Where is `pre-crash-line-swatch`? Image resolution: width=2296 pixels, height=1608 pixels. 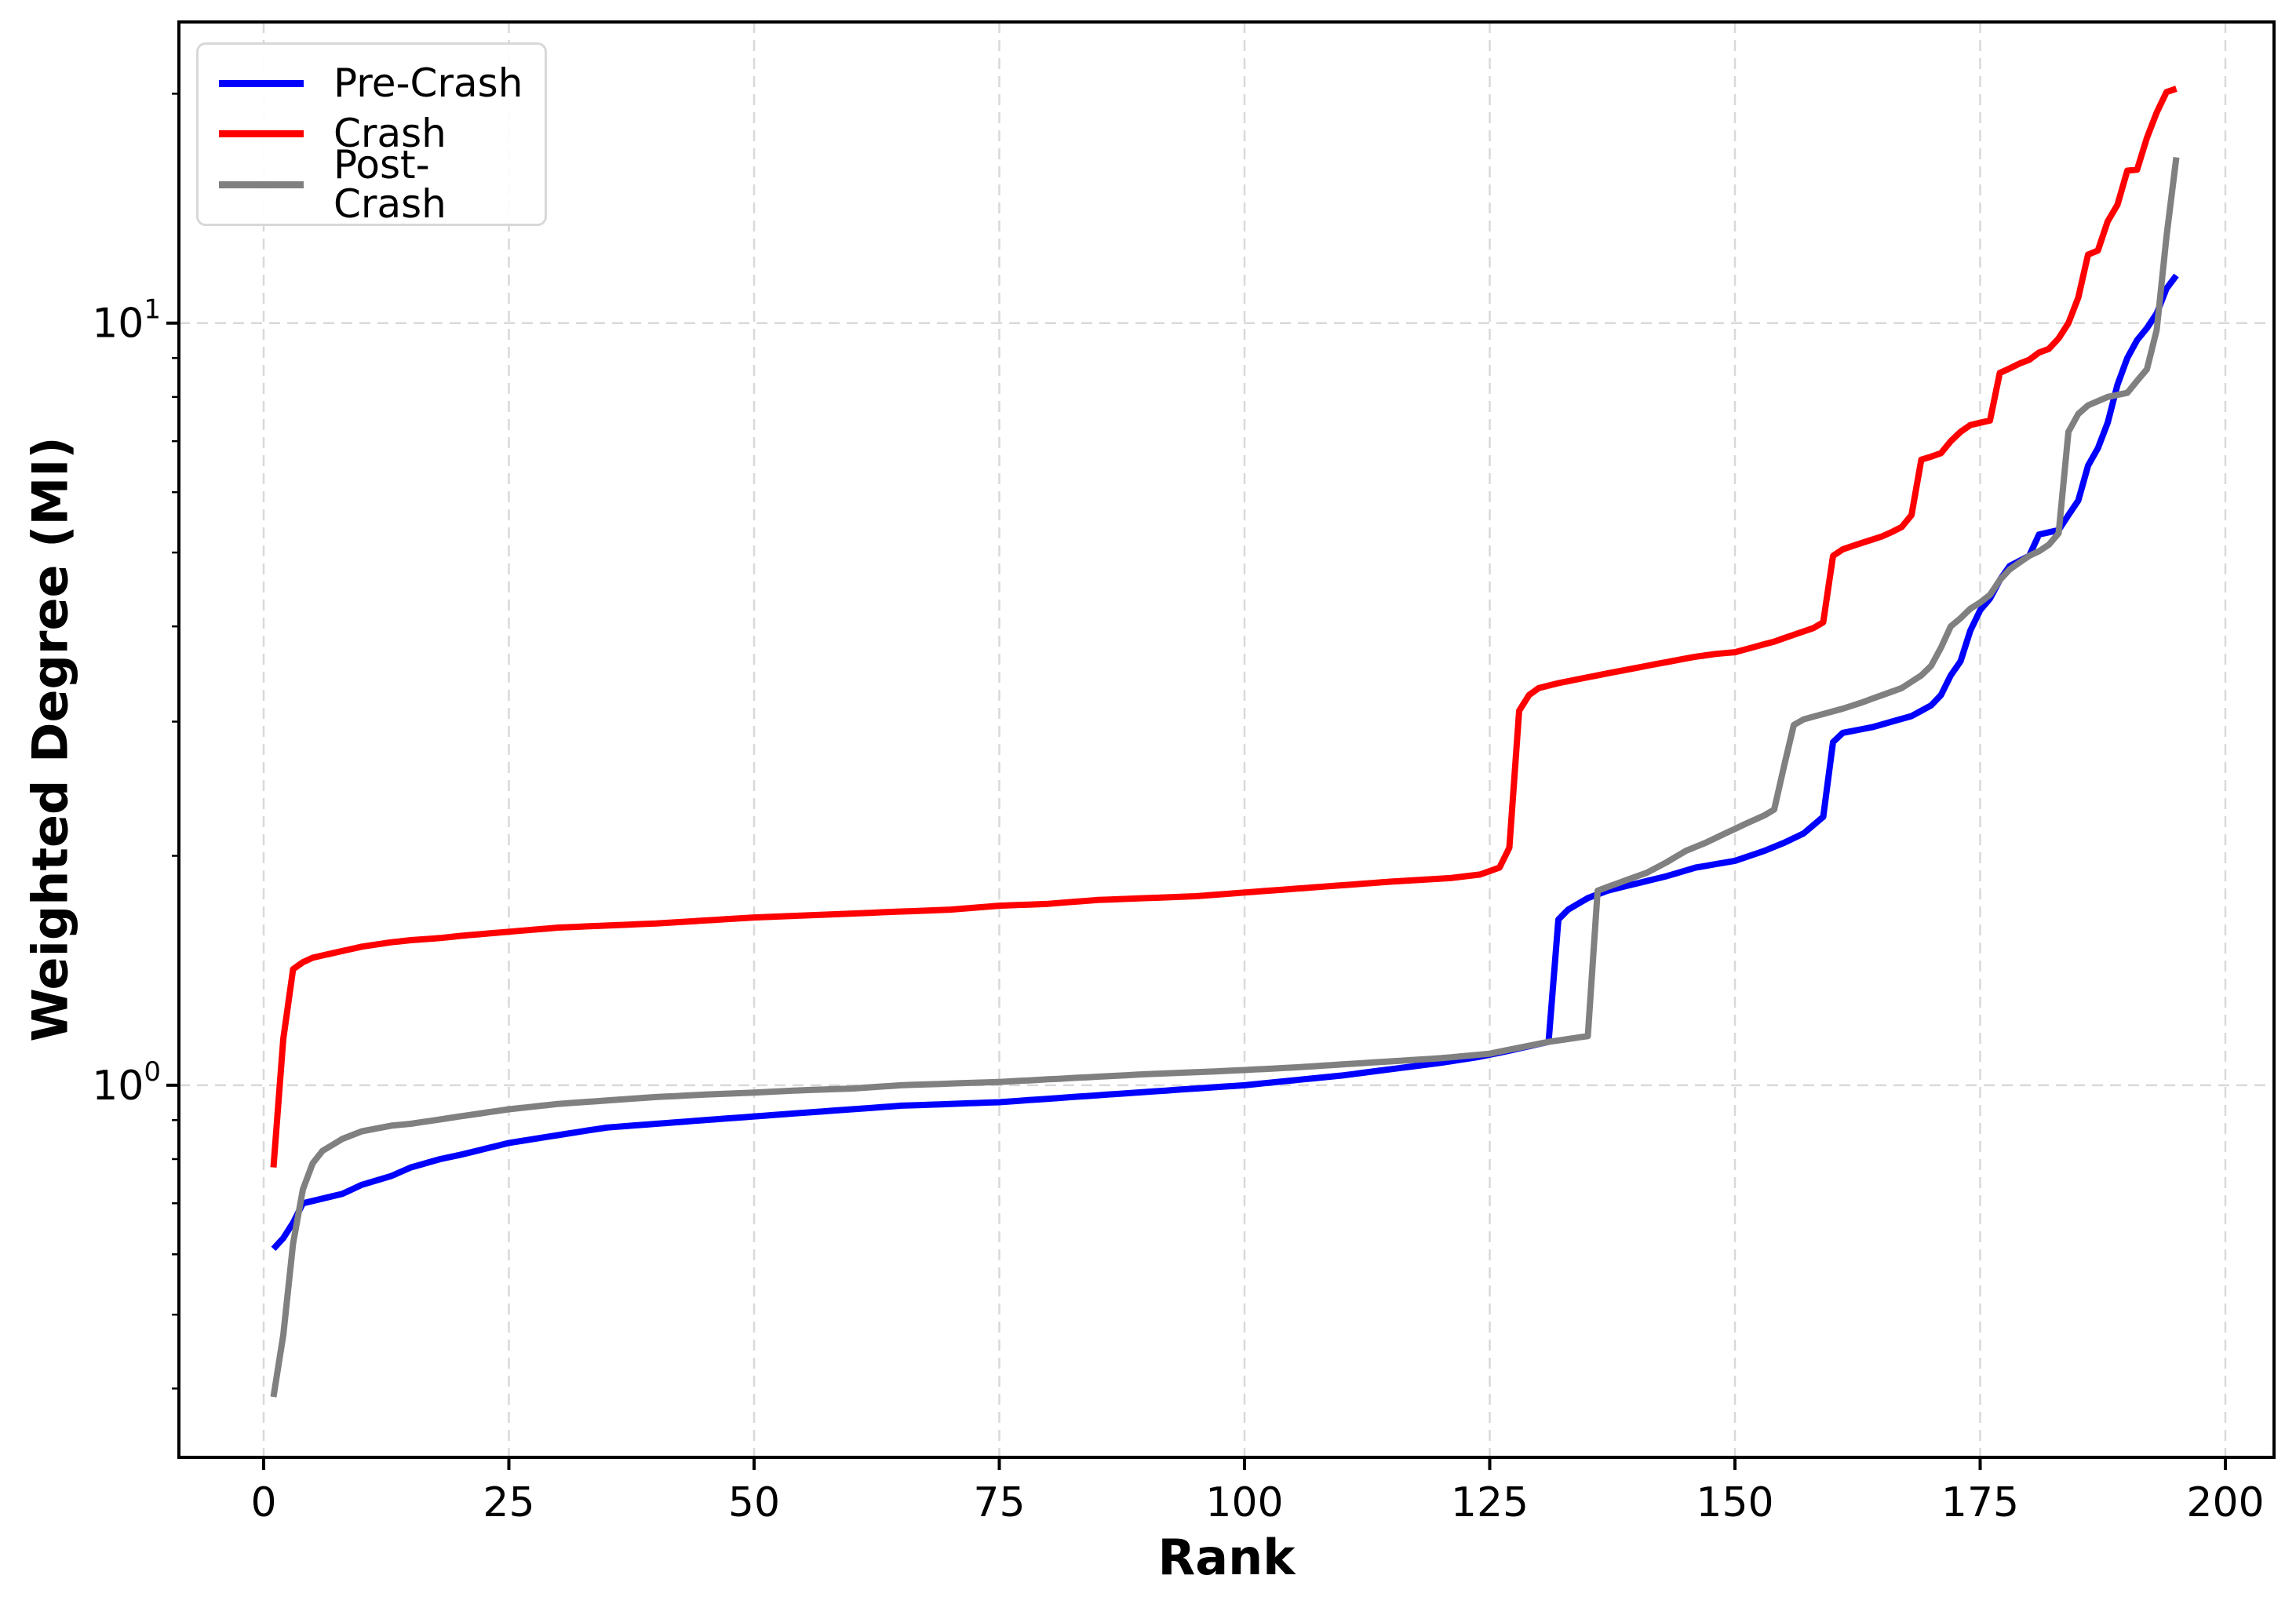
pre-crash-line-swatch is located at coordinates (261, 83).